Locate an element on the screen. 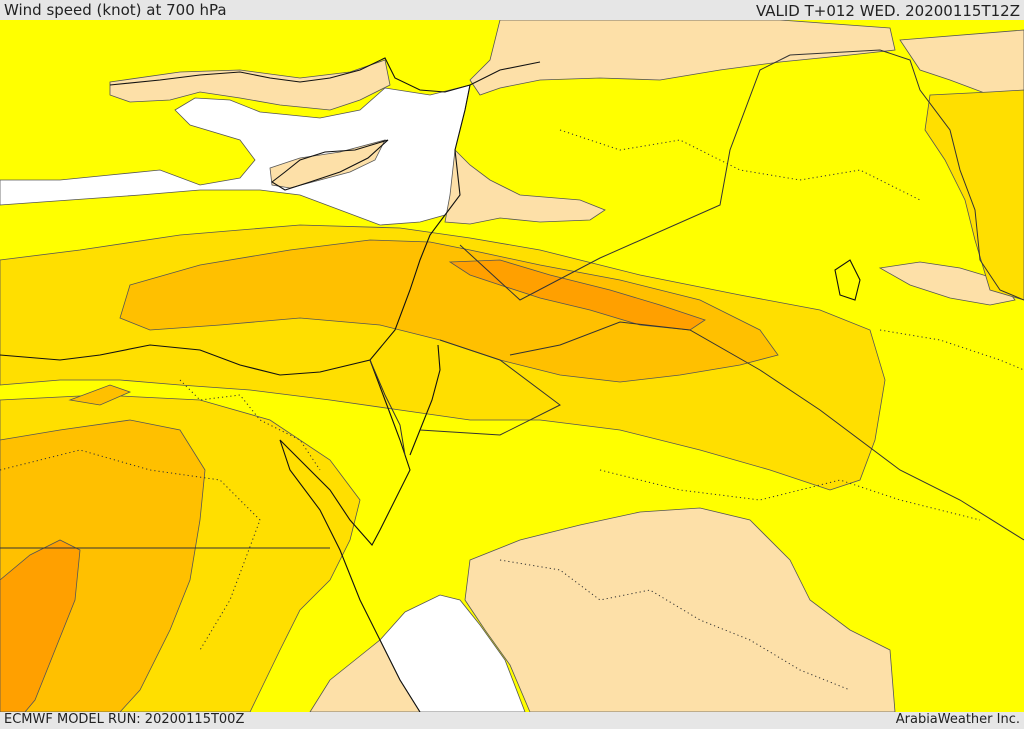 Image resolution: width=1024 pixels, height=729 pixels. model-run: ECMWF MODEL RUN: 20200115T00Z is located at coordinates (124, 719).